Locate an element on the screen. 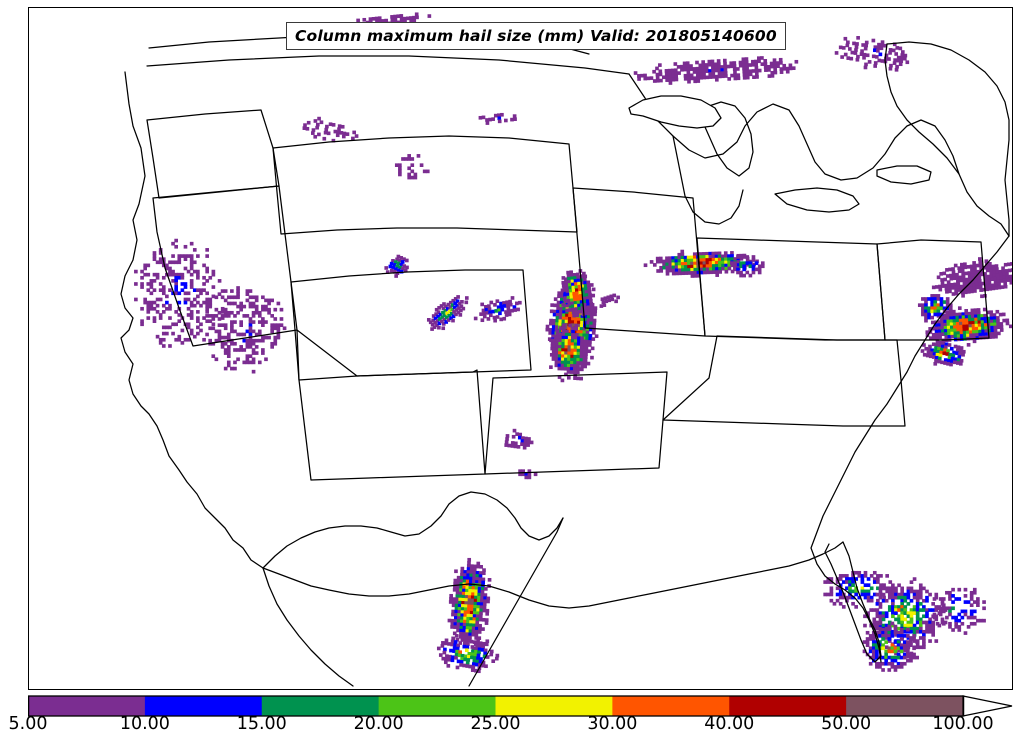  colorbar-extend-max-arrow is located at coordinates (987, 706).